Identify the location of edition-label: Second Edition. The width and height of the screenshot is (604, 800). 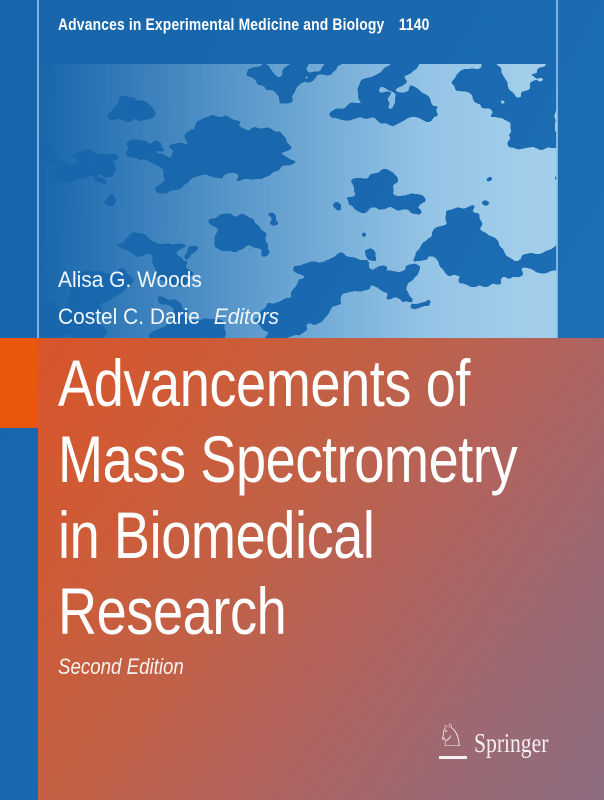
(121, 666).